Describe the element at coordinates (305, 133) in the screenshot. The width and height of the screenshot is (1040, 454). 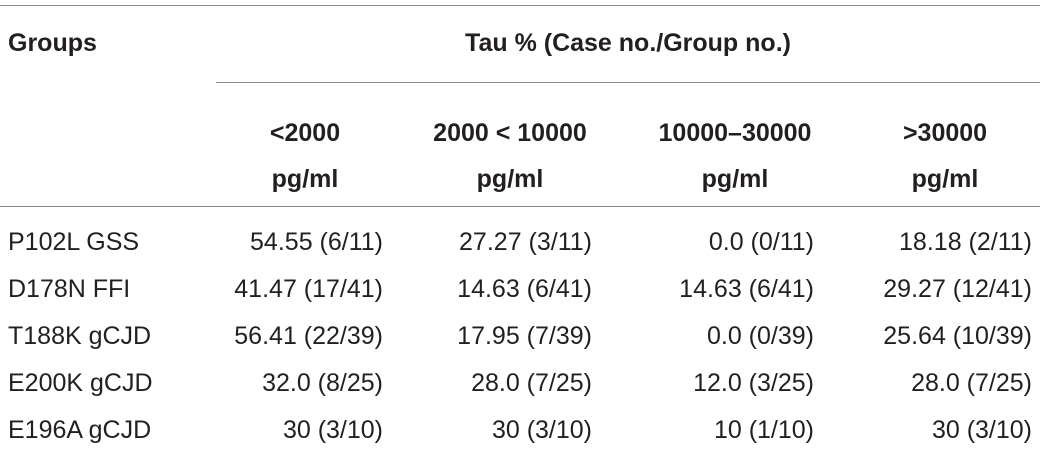
I see `column-header-line1: <2000` at that location.